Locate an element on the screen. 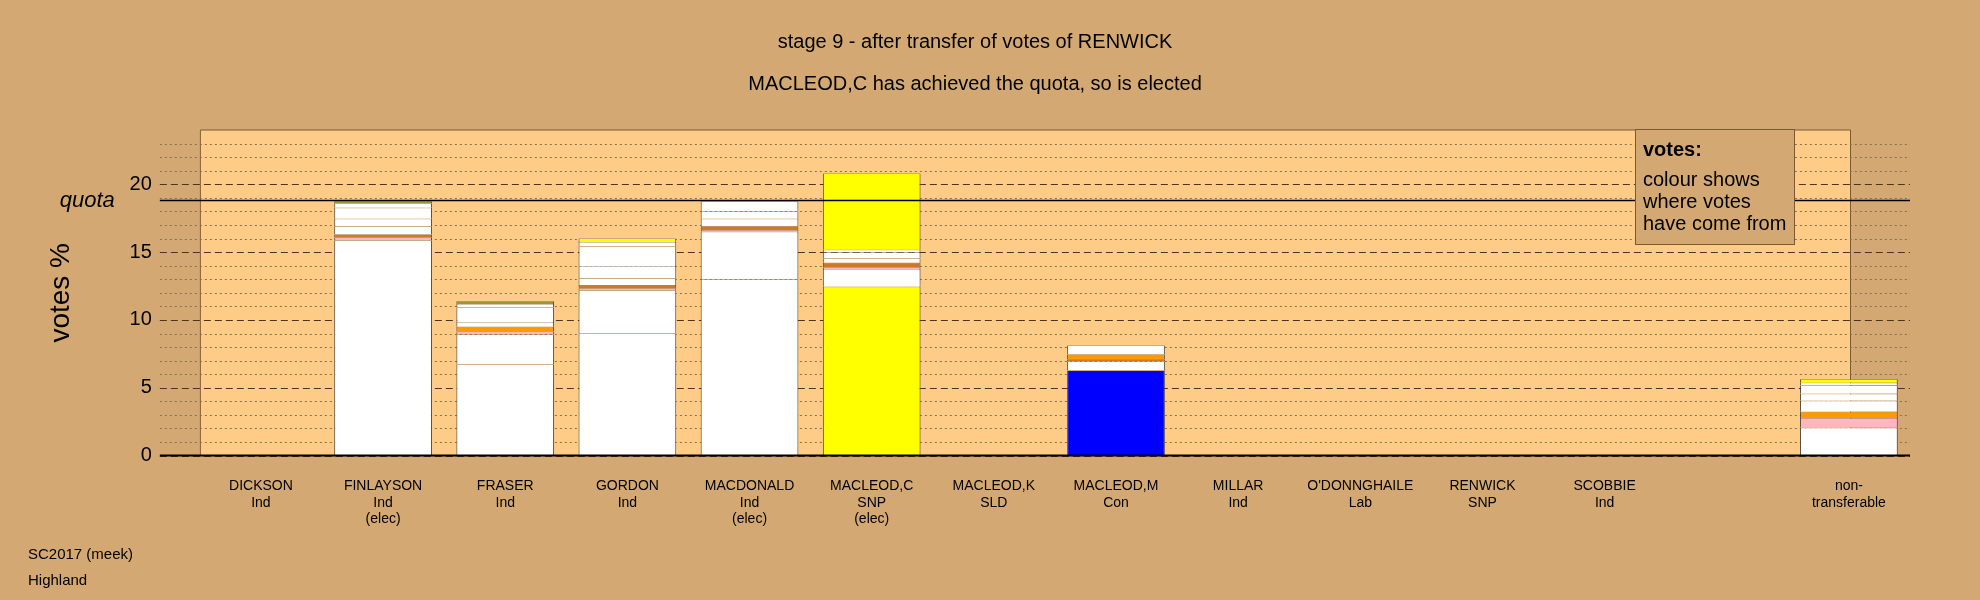 This screenshot has height=600, width=1980. x-tick-label: MACLEOD,K SLD is located at coordinates (994, 493).